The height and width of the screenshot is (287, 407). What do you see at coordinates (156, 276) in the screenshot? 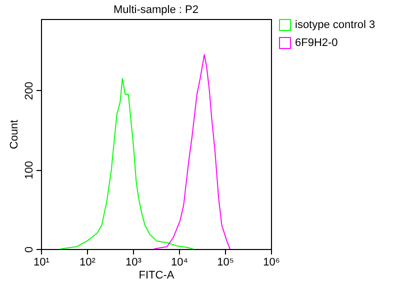
I see `x-axis-title: FITC-A` at bounding box center [156, 276].